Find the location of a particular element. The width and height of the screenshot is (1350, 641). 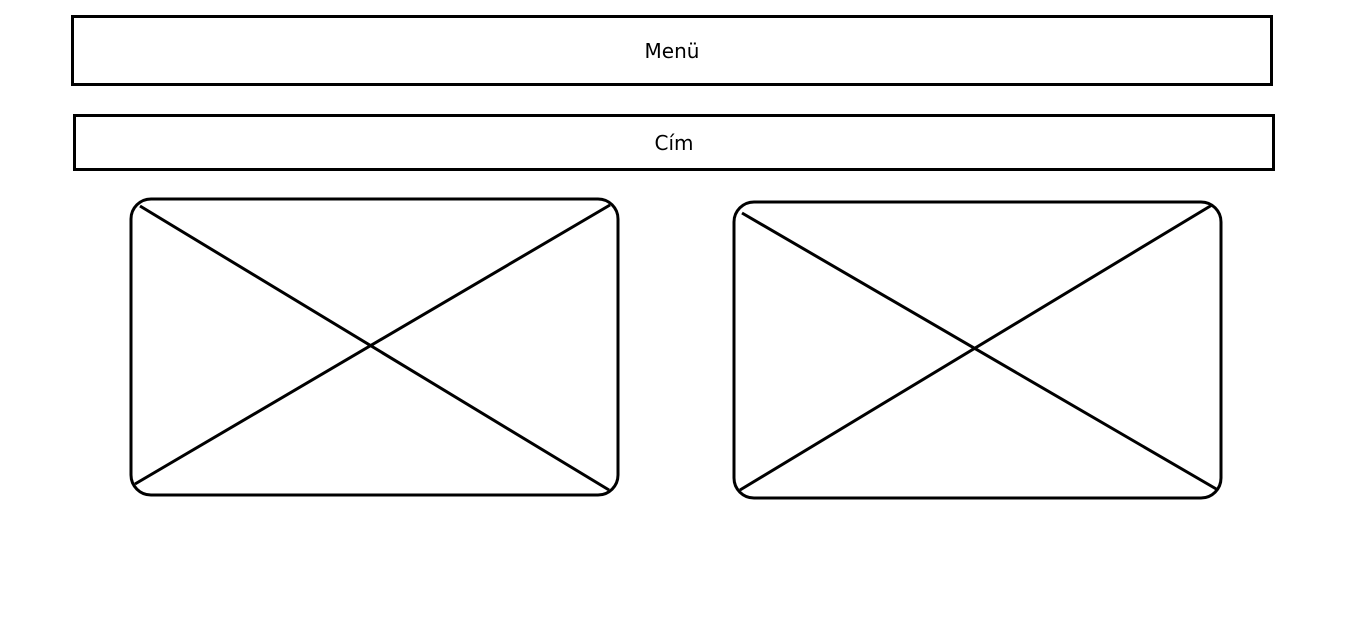

menu-bar: Menü is located at coordinates (672, 50).